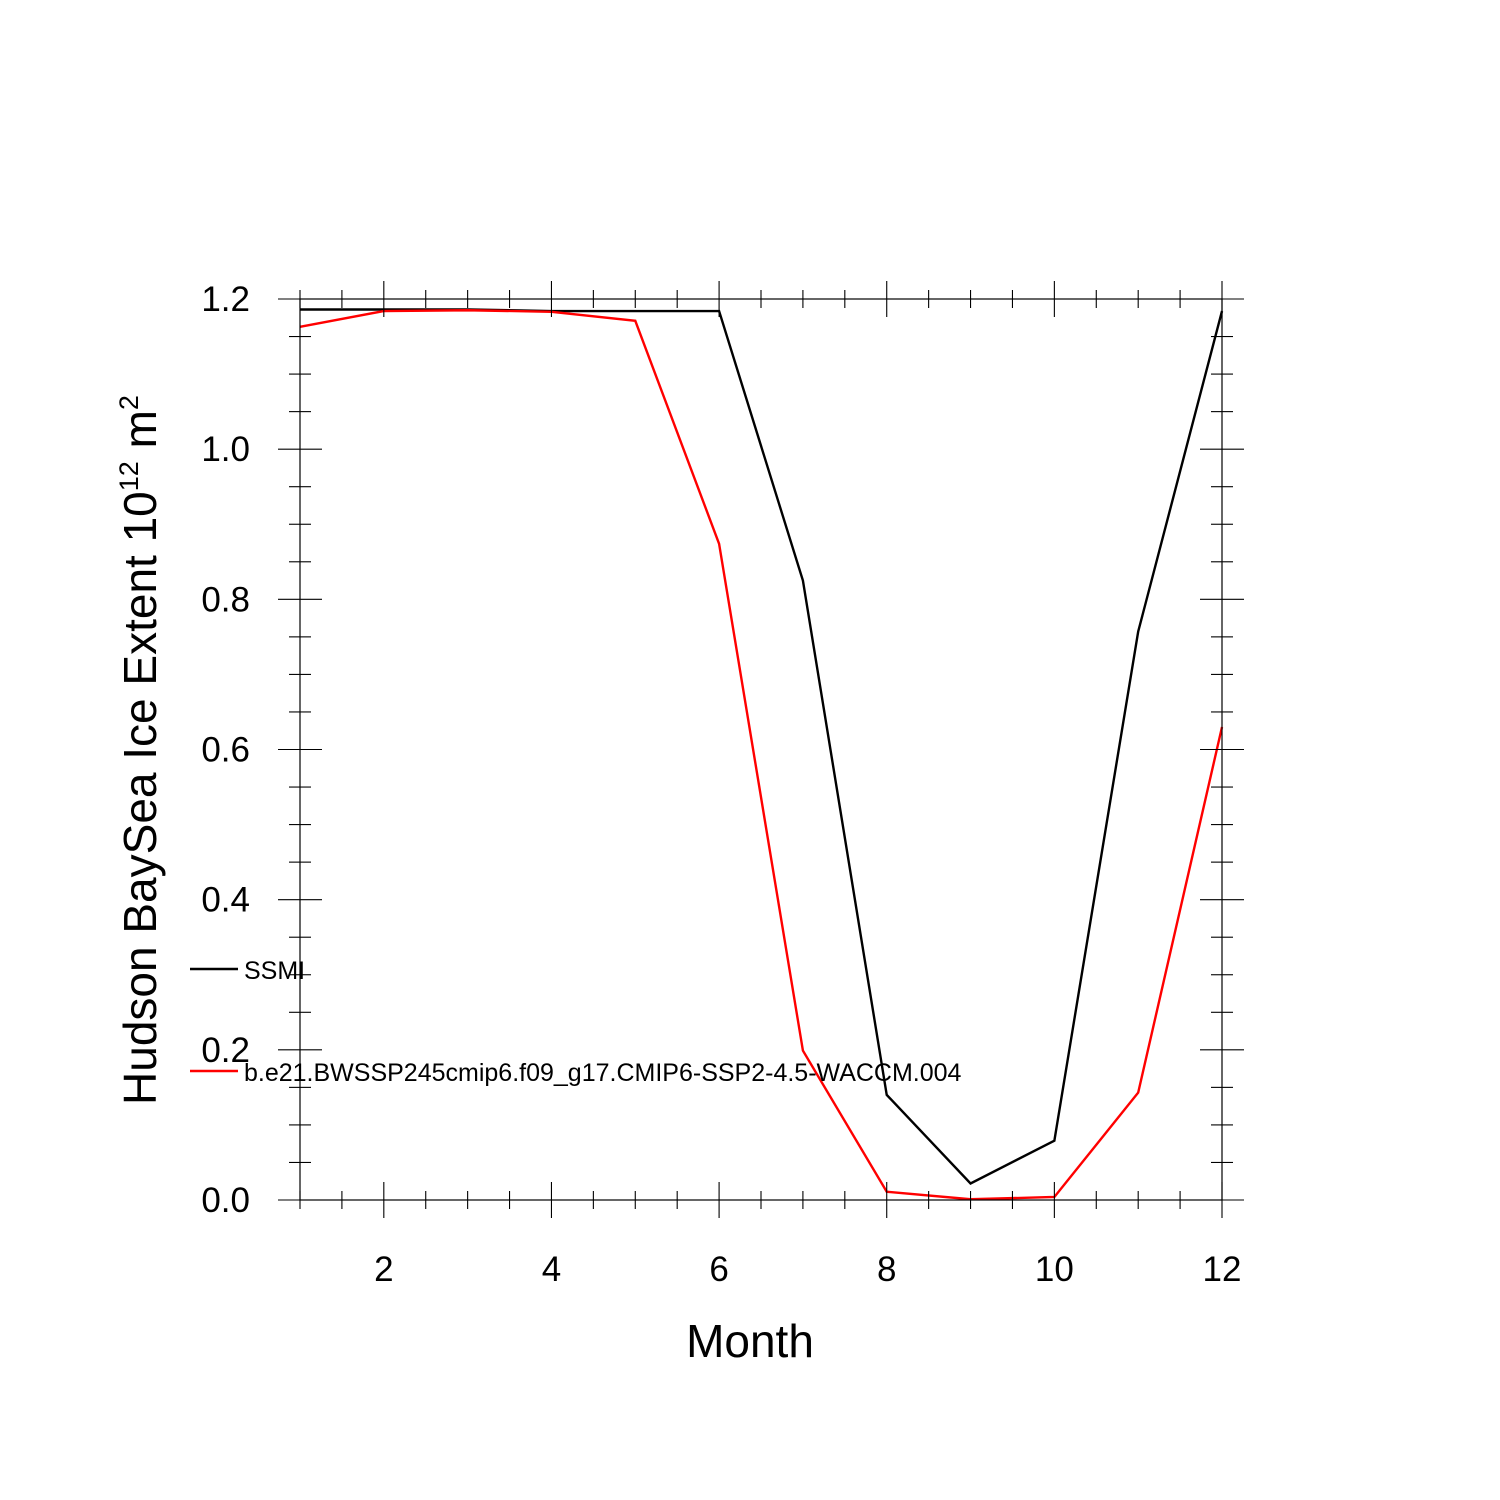 The image size is (1500, 1500). Describe the element at coordinates (551, 1269) in the screenshot. I see `x-tick-label: 4` at that location.